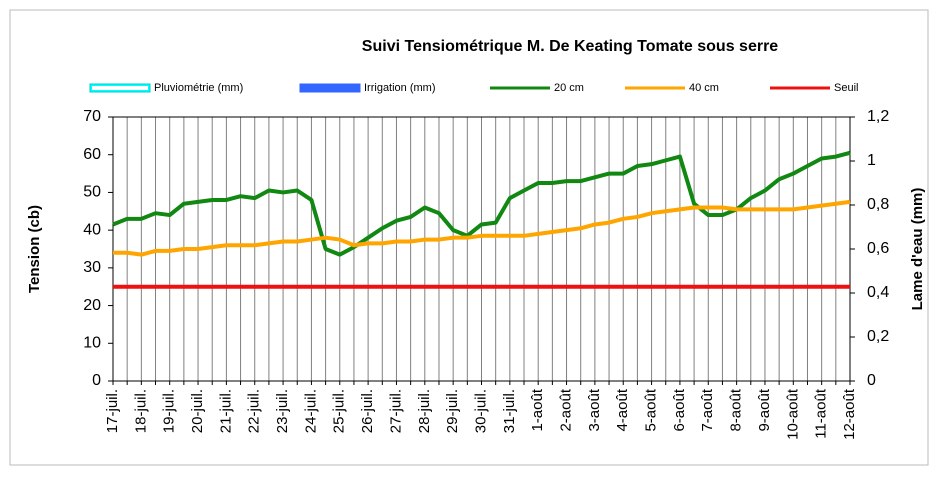 This screenshot has height=481, width=939. What do you see at coordinates (225, 411) in the screenshot?
I see `x-tick-label: 21-juil.` at bounding box center [225, 411].